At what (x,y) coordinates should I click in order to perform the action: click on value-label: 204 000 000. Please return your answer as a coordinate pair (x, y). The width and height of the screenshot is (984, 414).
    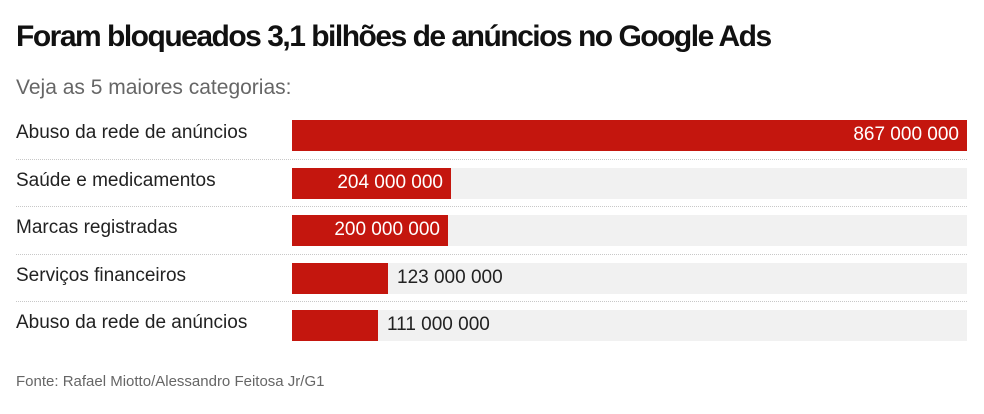
    Looking at the image, I should click on (390, 182).